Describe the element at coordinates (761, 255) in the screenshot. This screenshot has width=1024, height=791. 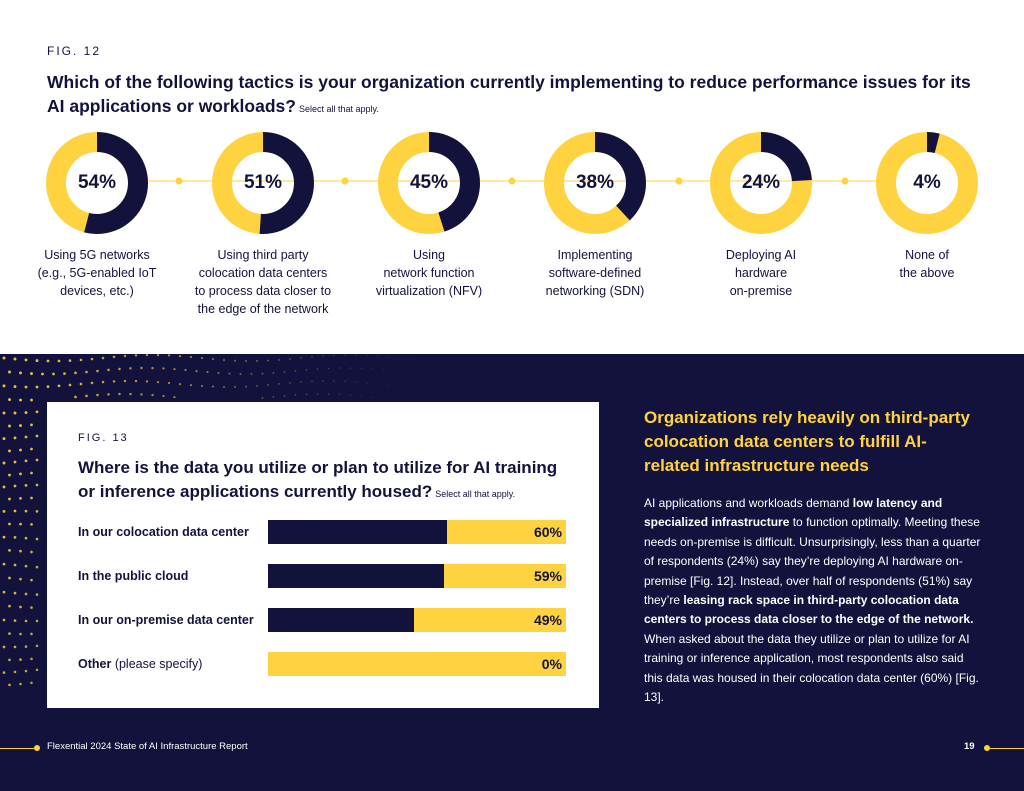
I see `donut-label-line: Deploying AI` at that location.